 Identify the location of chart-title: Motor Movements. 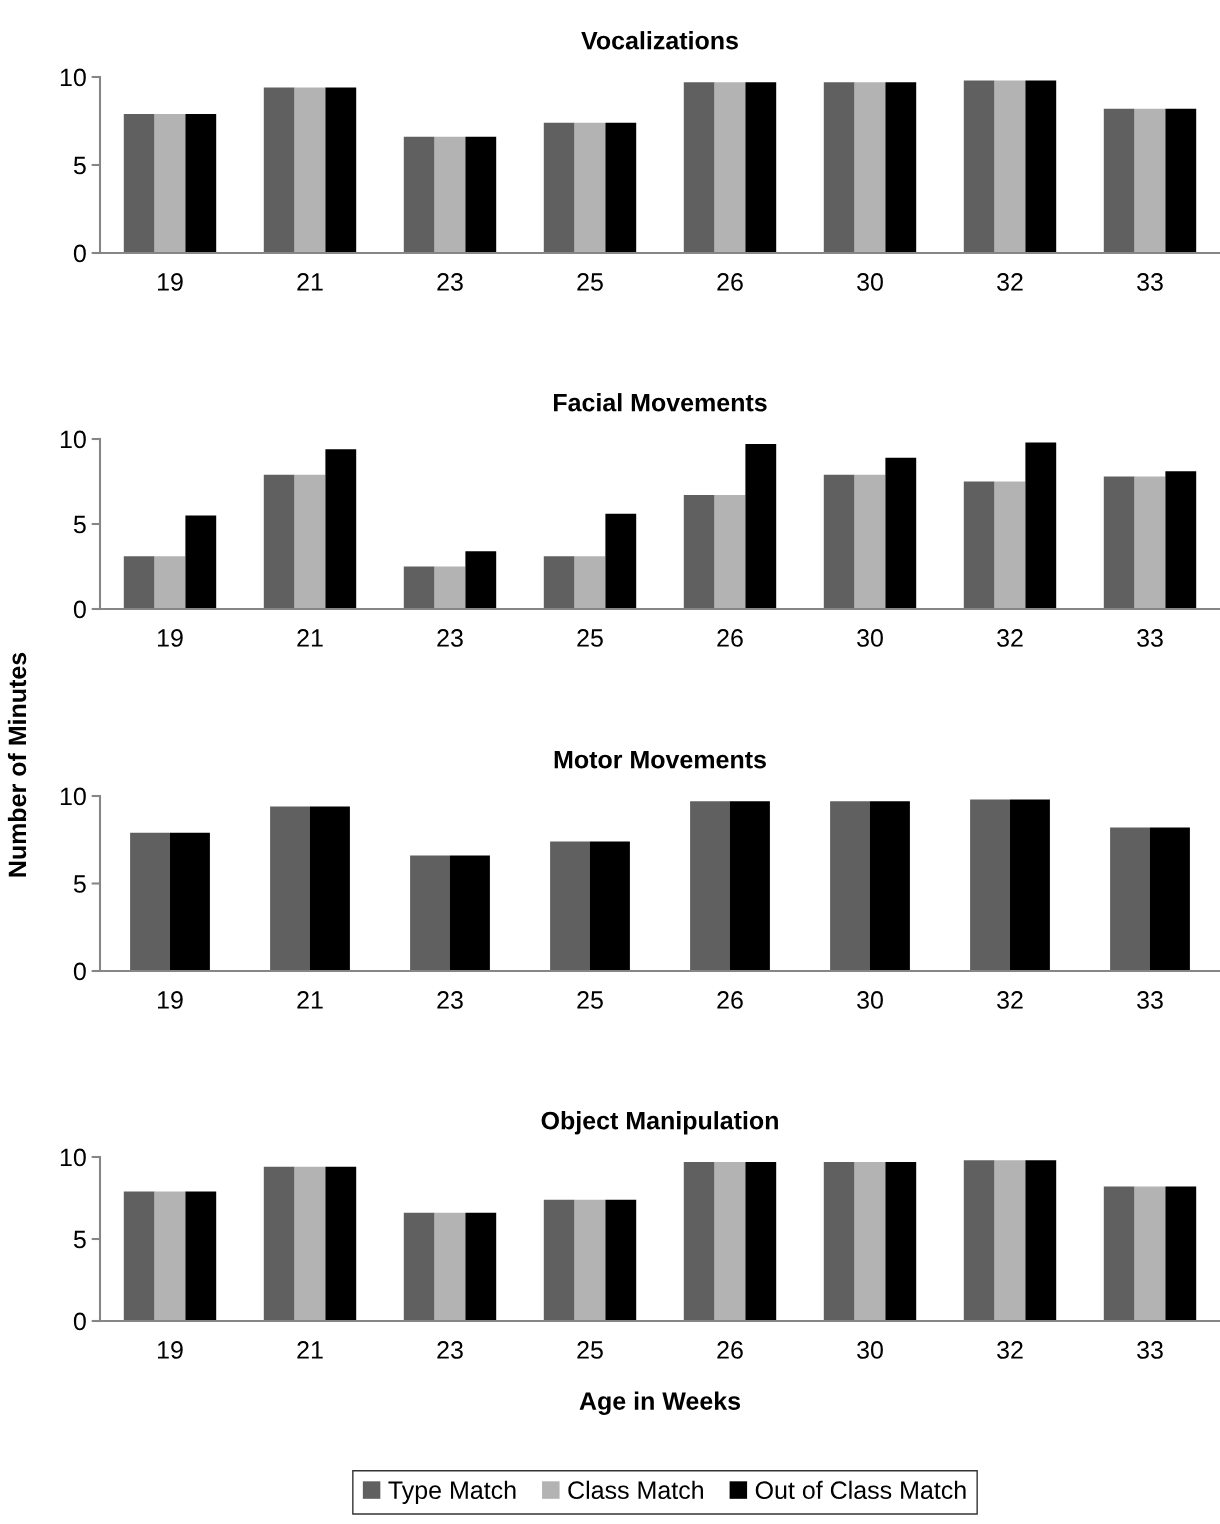
(660, 760).